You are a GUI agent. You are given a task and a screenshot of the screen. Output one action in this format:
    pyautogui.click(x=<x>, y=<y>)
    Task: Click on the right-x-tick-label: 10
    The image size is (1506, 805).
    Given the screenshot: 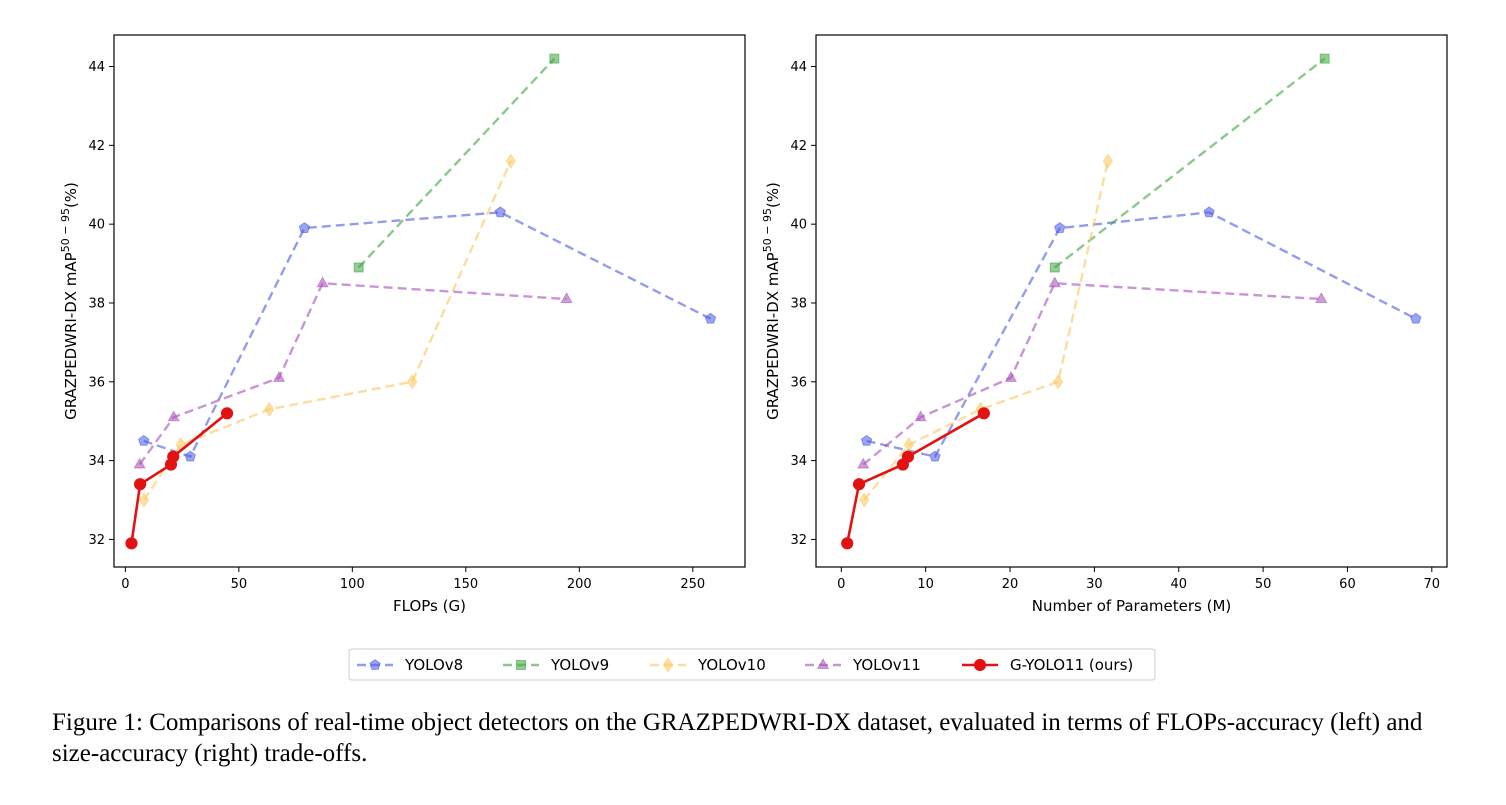 What is the action you would take?
    pyautogui.click(x=925, y=584)
    